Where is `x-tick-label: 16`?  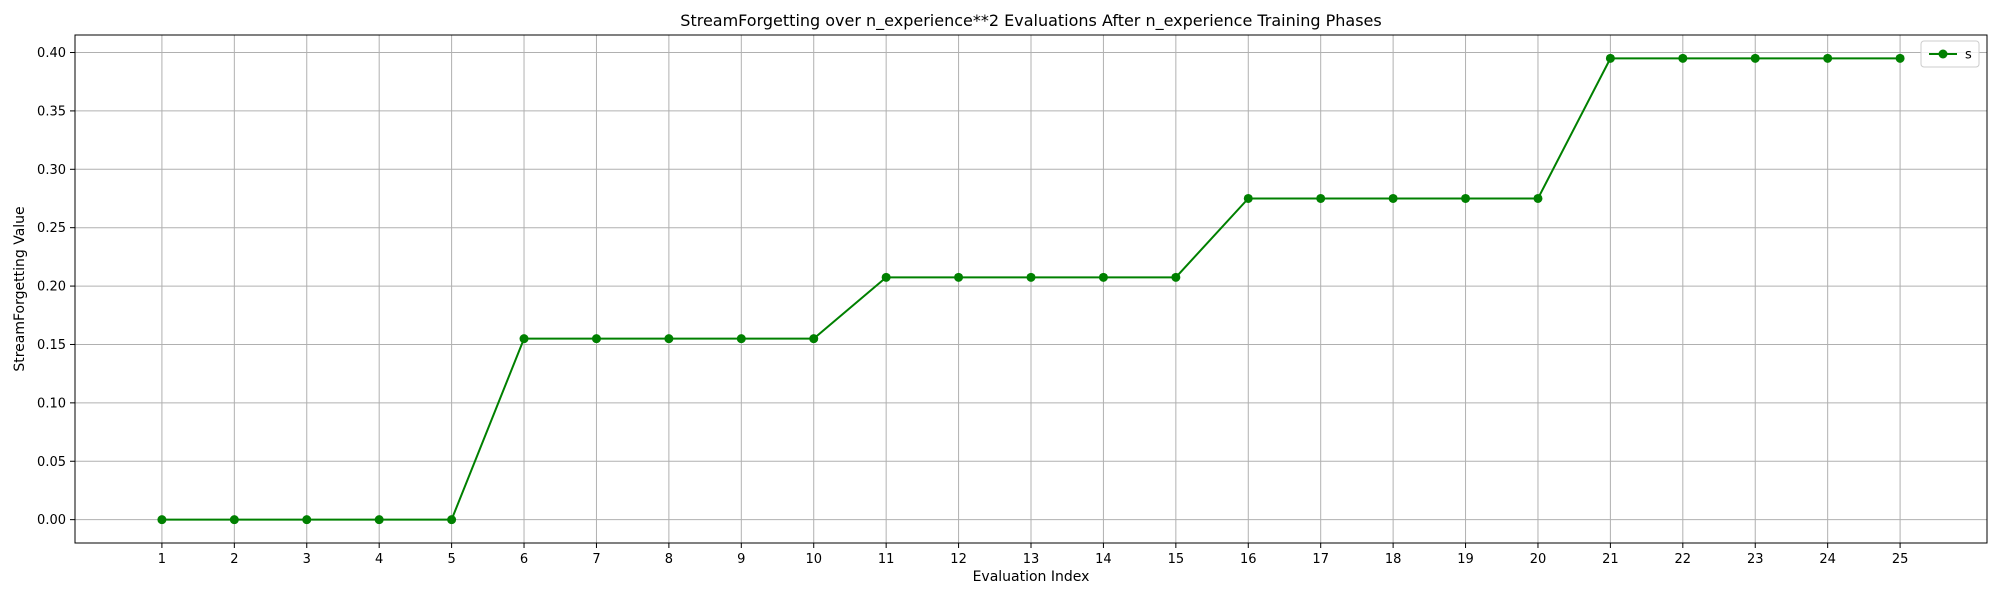 x-tick-label: 16 is located at coordinates (1248, 559).